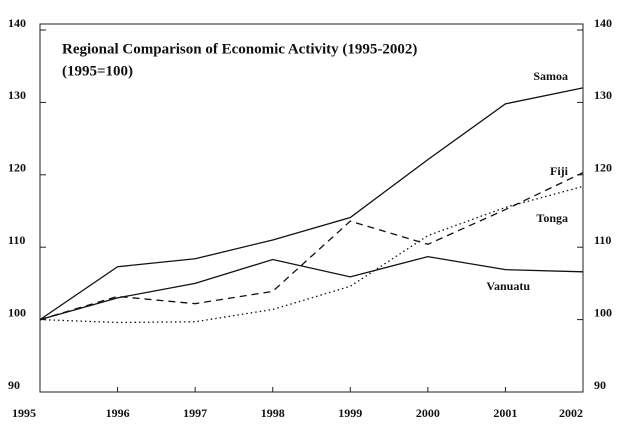 The image size is (623, 427). I want to click on x-tick-label: 1999, so click(350, 413).